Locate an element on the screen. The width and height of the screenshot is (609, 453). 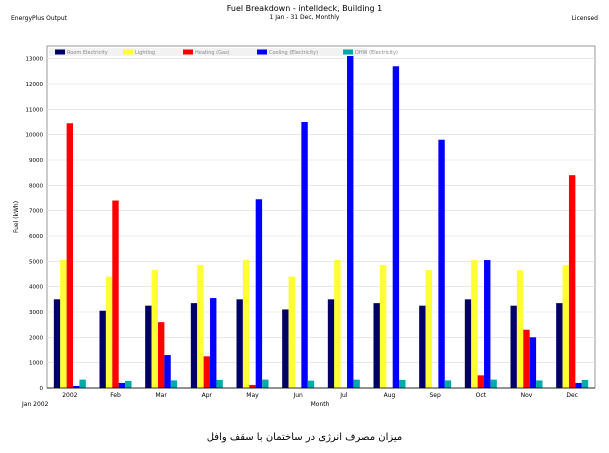
license-label: Licensed is located at coordinates (584, 18).